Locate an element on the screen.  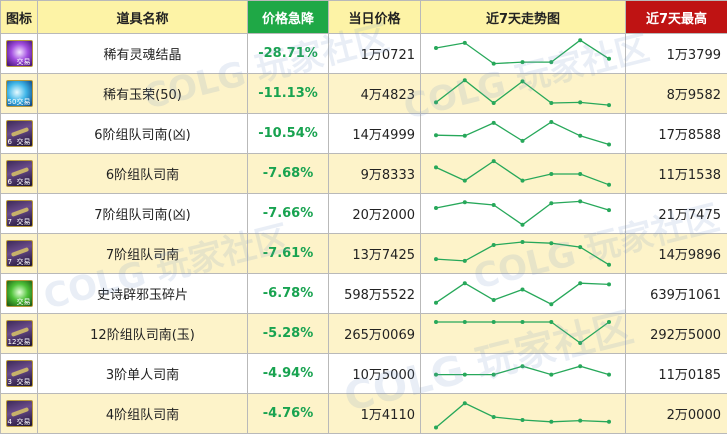
table-row: 6 交易 6阶组队司南(凶) -10.54% 14万4999 17万8588 is located at coordinates (363, 133).